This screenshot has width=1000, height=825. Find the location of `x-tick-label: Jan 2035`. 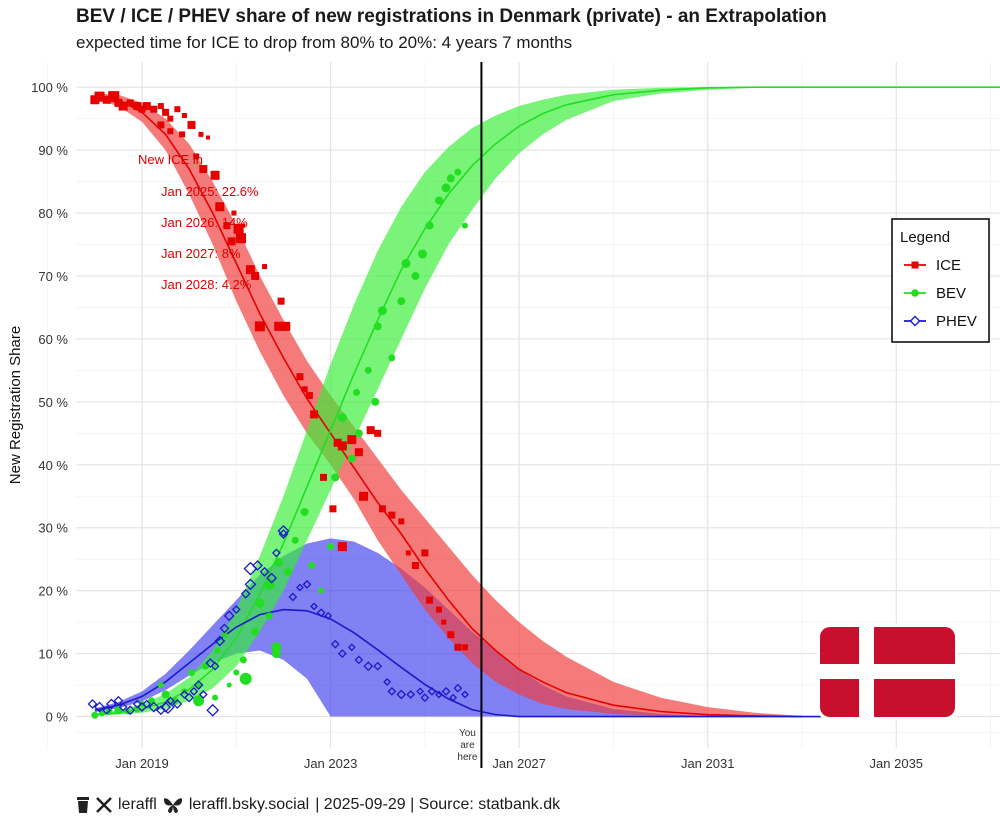

x-tick-label: Jan 2035 is located at coordinates (897, 763).